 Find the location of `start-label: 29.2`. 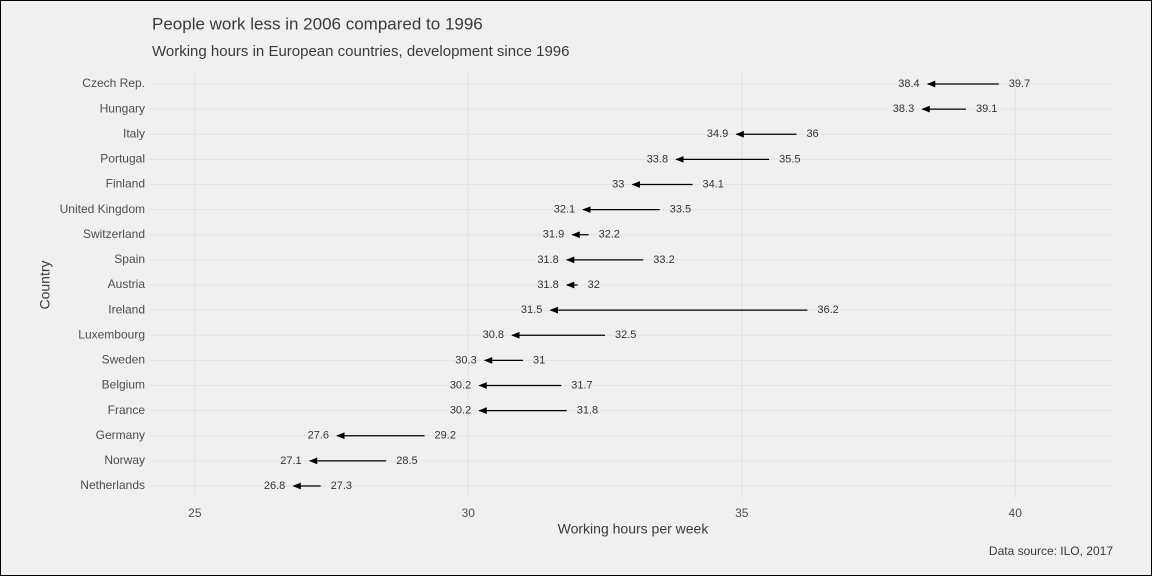

start-label: 29.2 is located at coordinates (445, 436).